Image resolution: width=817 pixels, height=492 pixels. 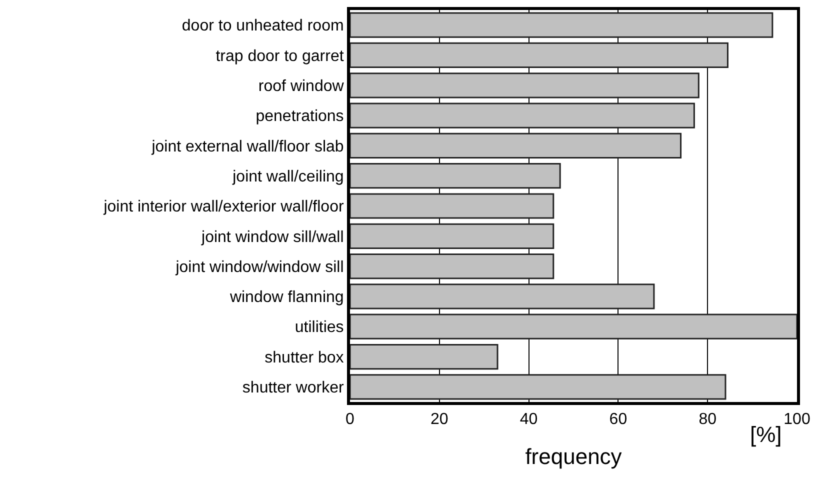 I want to click on y-tick-label: door to unheated room, so click(x=263, y=26).